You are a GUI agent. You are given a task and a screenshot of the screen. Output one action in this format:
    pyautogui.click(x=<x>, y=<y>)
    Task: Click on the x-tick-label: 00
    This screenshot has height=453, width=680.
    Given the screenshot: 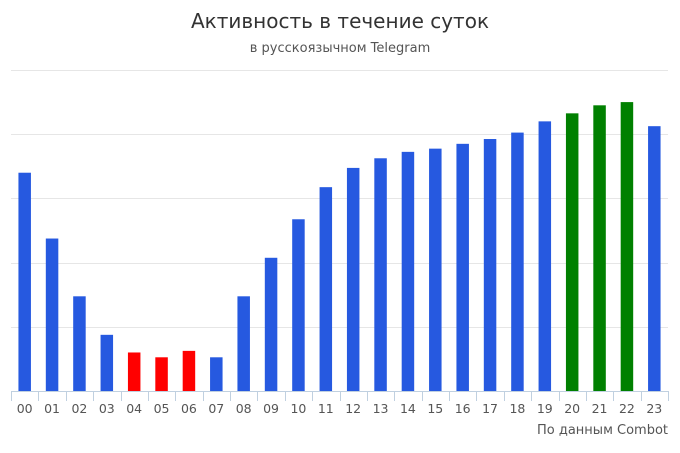 What is the action you would take?
    pyautogui.click(x=25, y=408)
    